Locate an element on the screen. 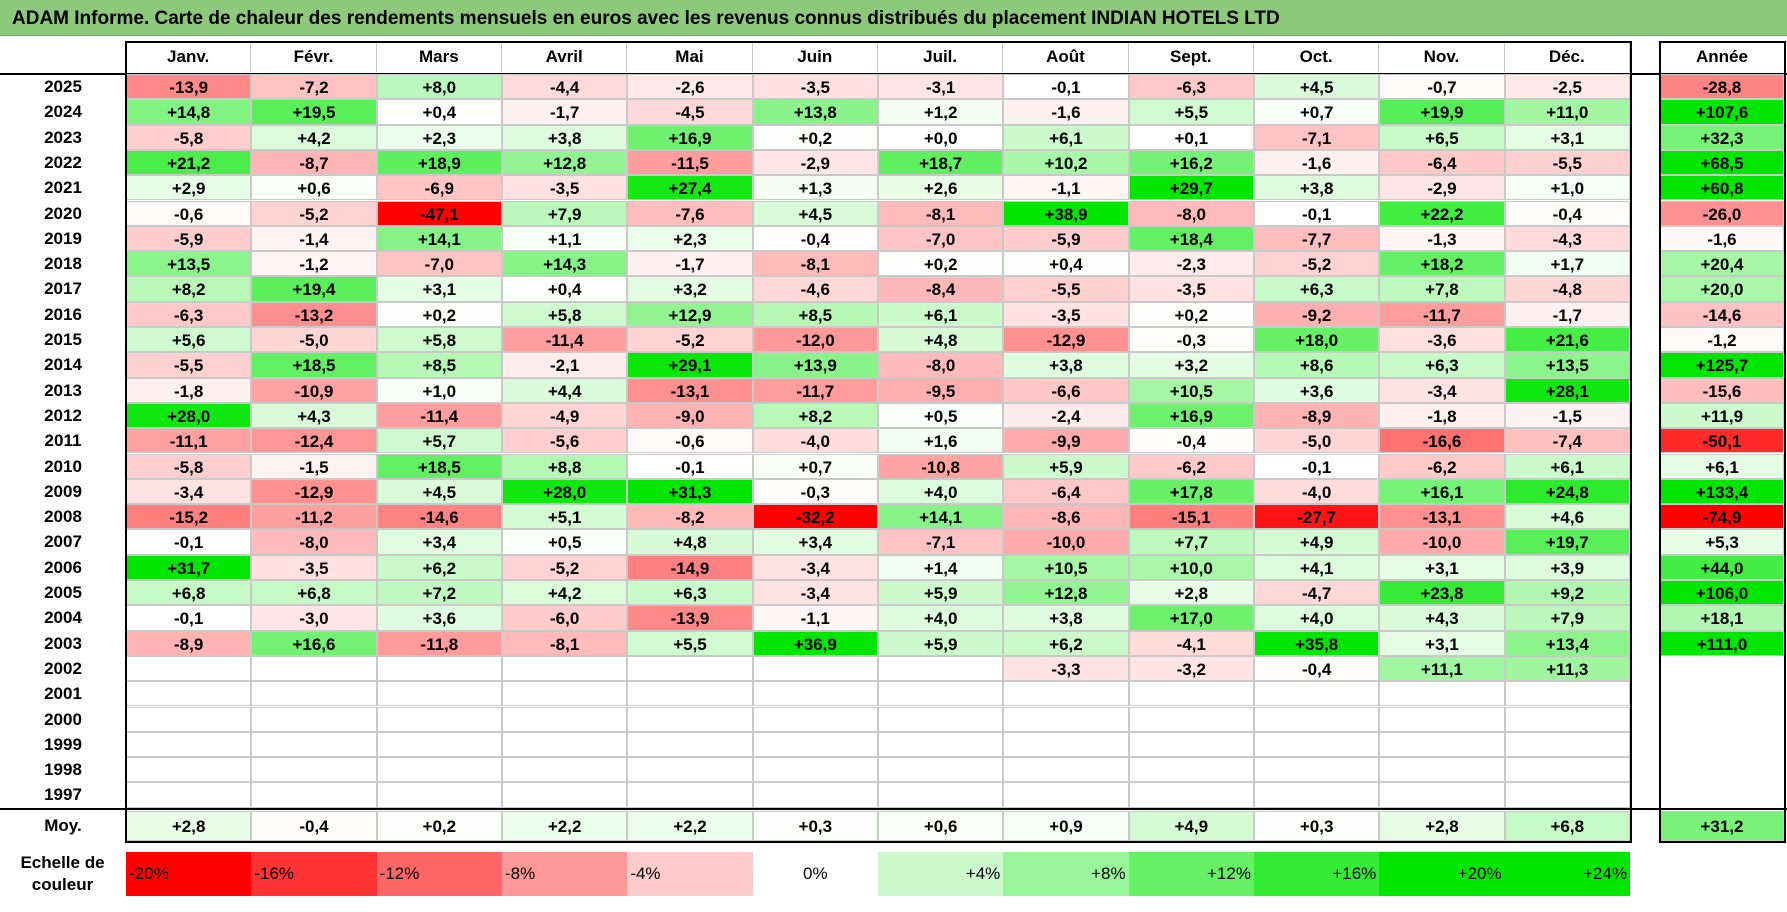  heatmap-cell: +16,1 is located at coordinates (1442, 491).